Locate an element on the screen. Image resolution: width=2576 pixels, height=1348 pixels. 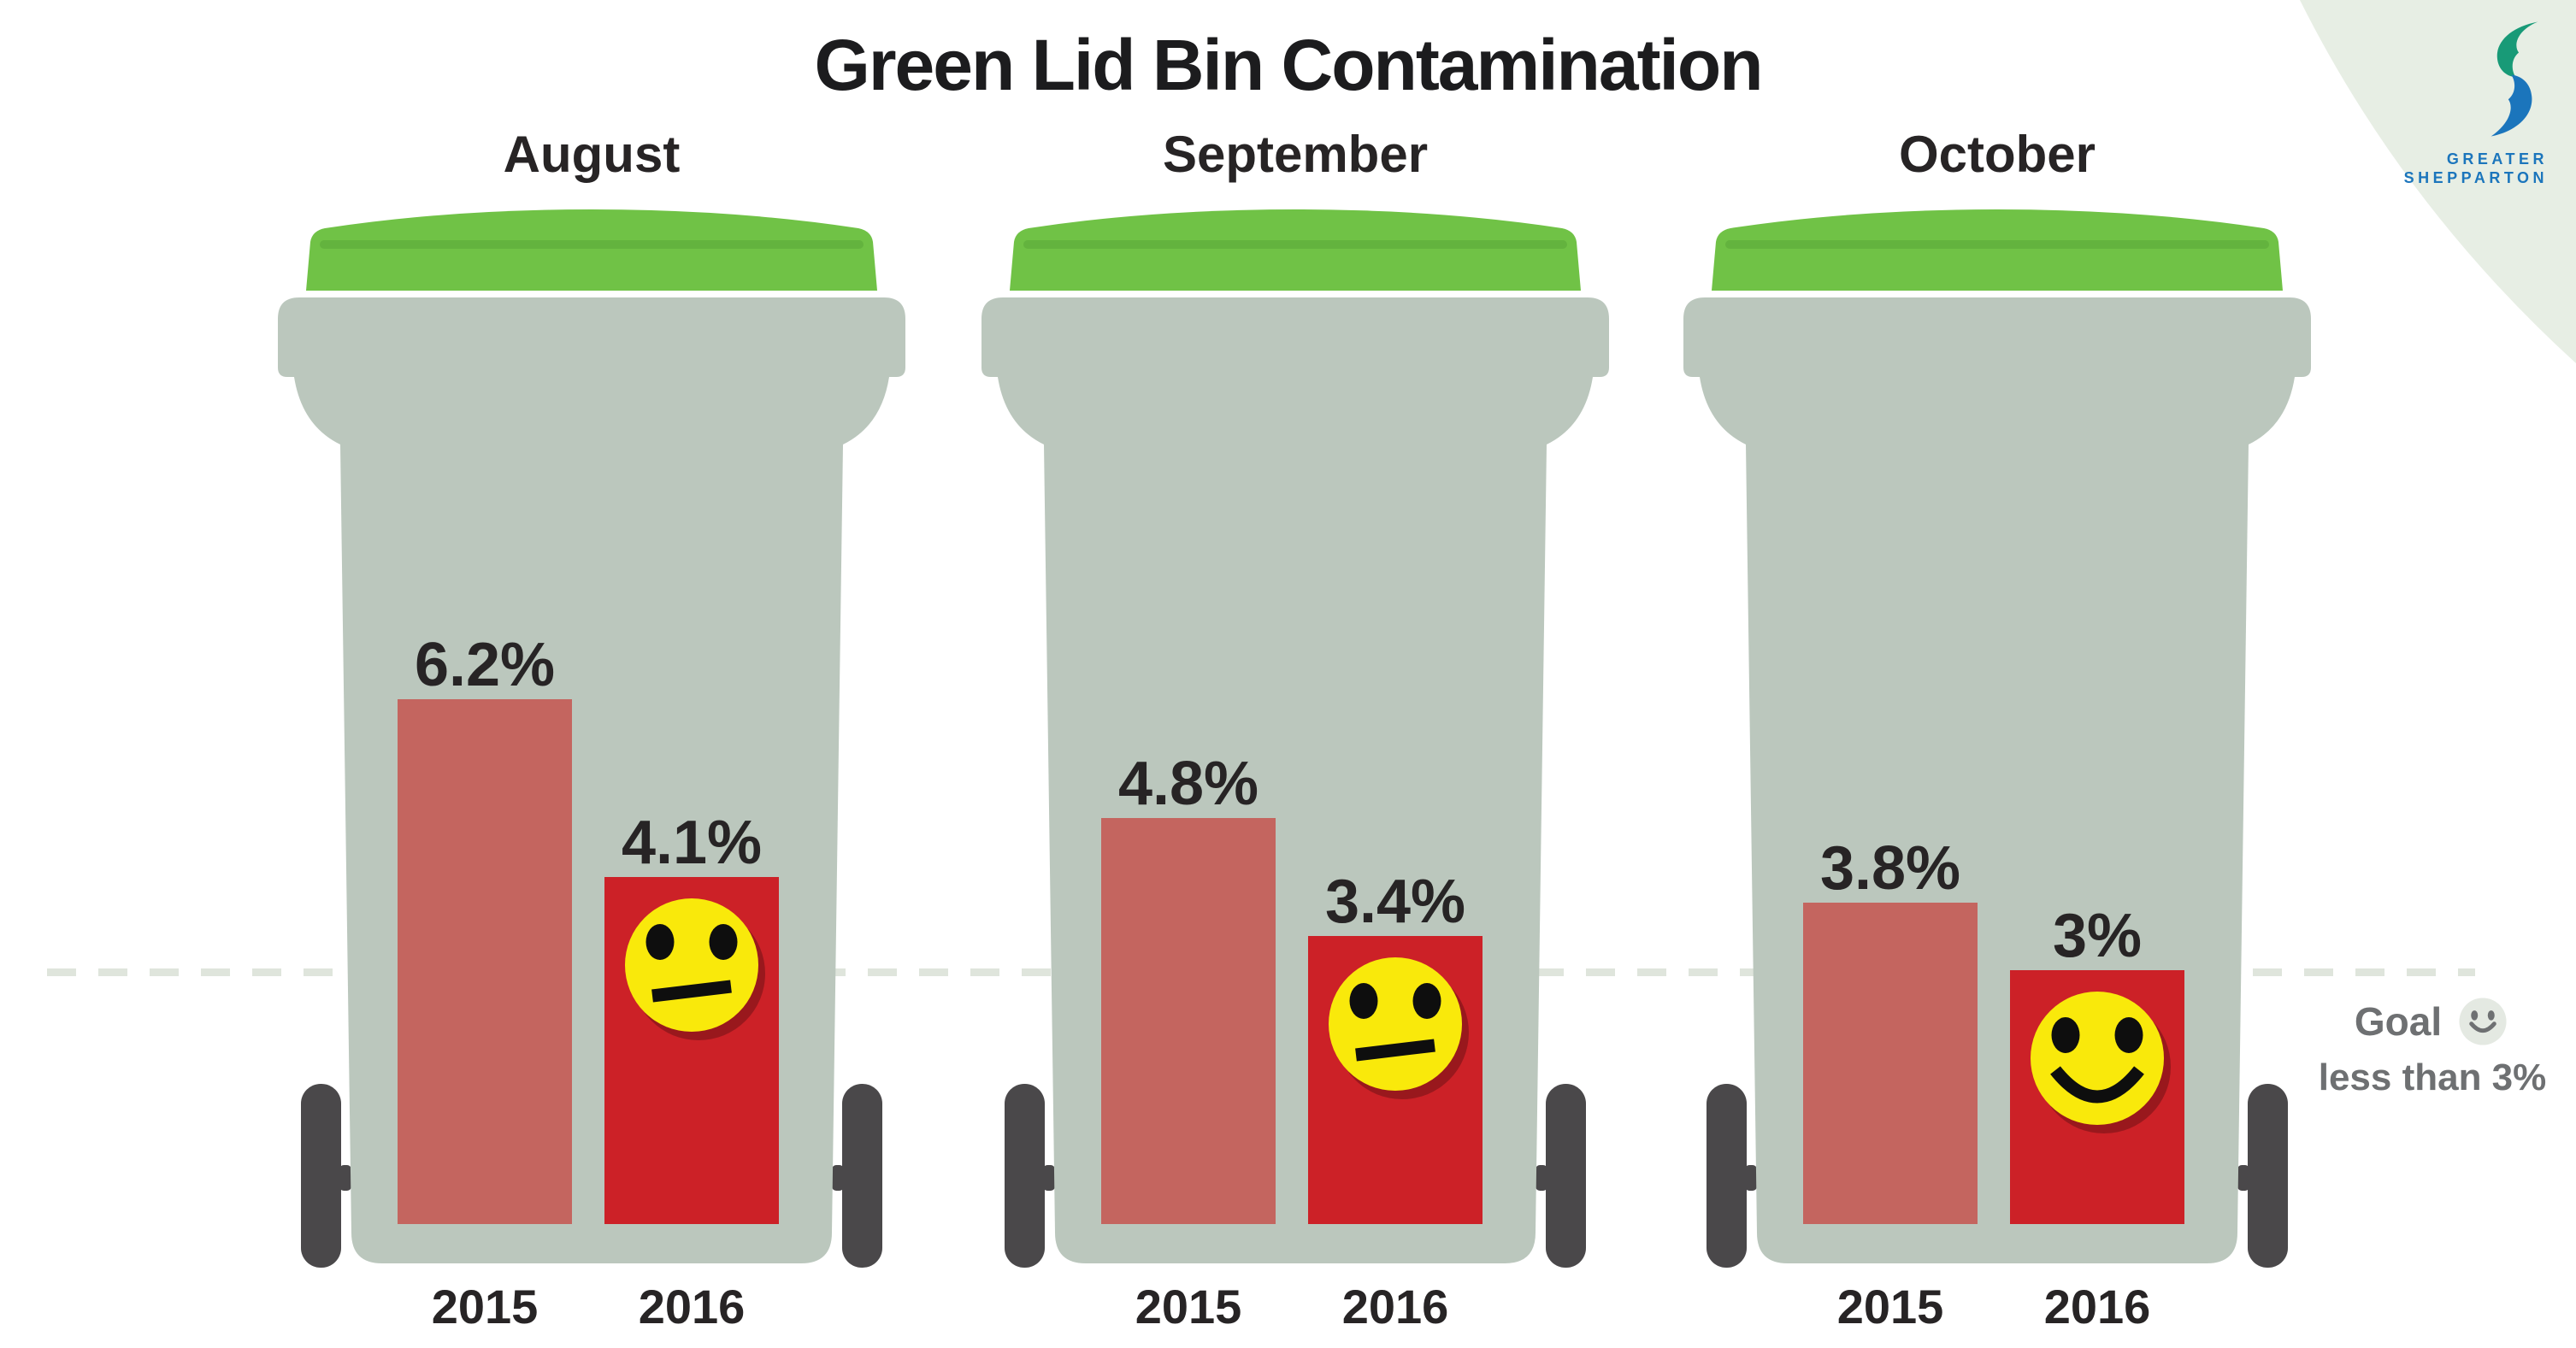
page-title: Green Lid Bin Contamination is located at coordinates (1288, 65).